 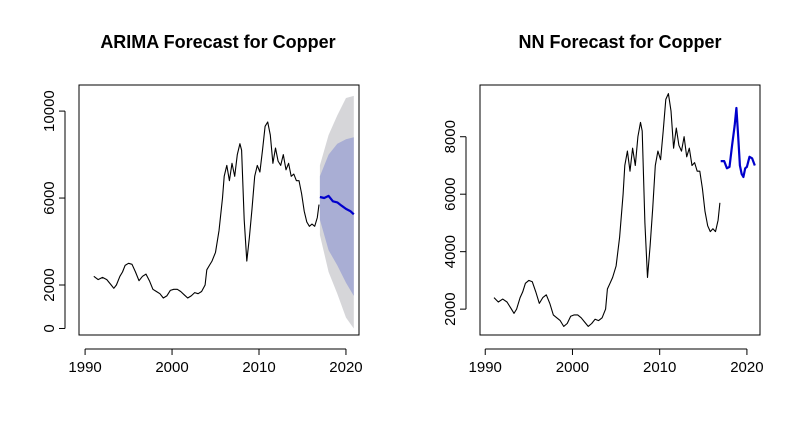 I want to click on arima-x-tick-label-2010: 2010, so click(x=258, y=367).